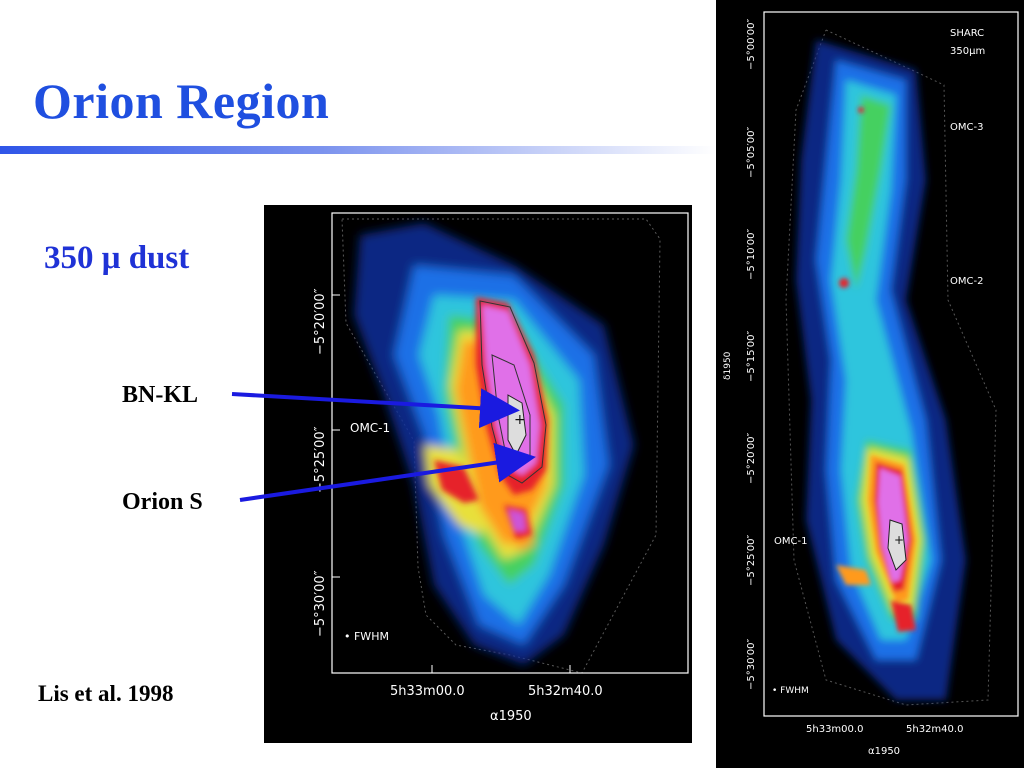 This screenshot has width=1024, height=768. I want to click on slide-title: Orion Region, so click(181, 101).